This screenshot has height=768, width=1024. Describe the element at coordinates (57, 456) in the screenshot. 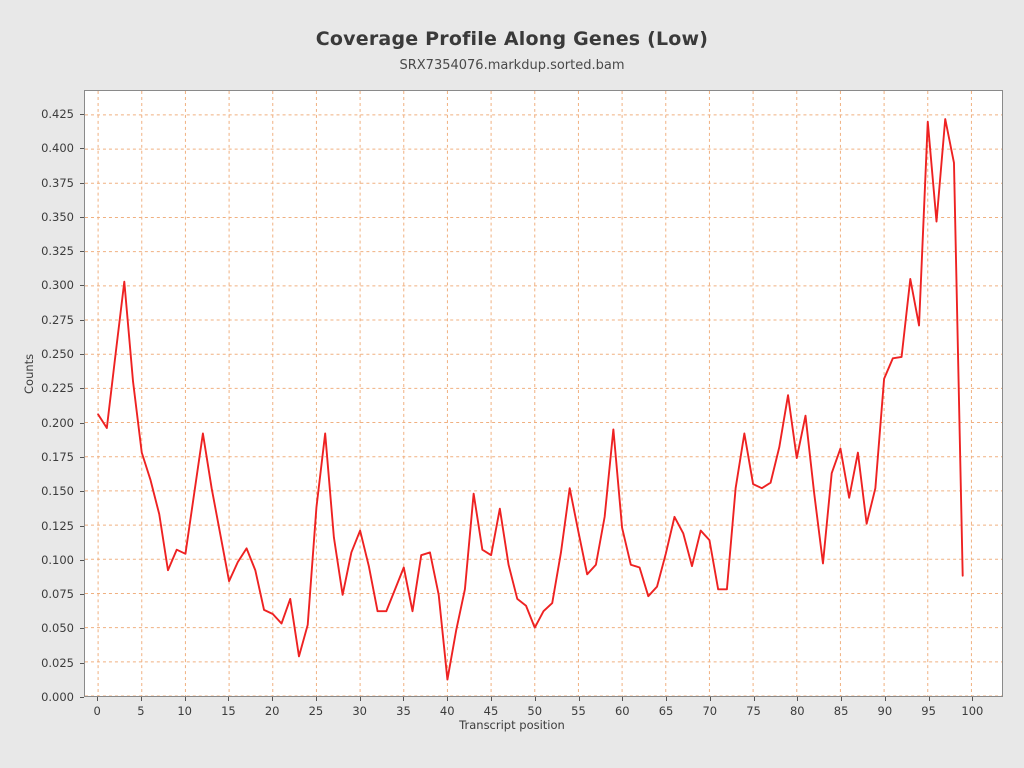

I see `y-tick-label: 0.175` at that location.